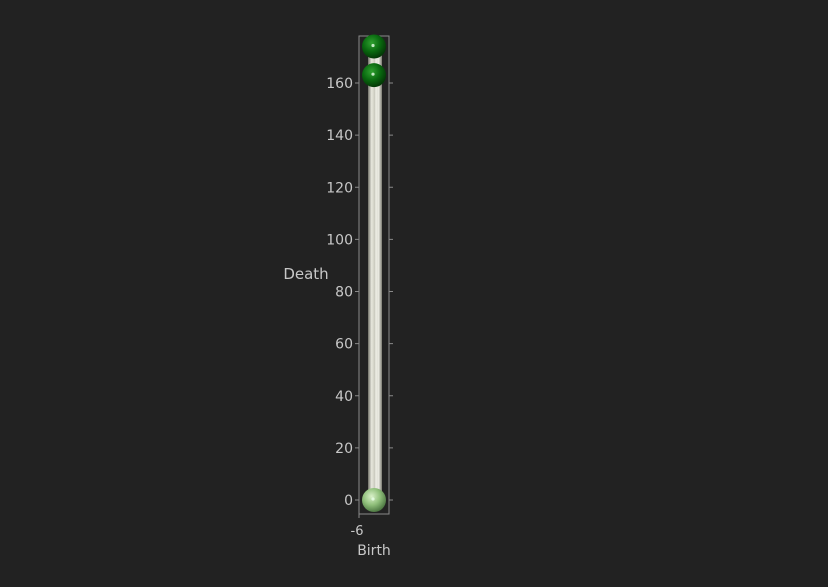 This screenshot has height=587, width=828. I want to click on x-axis-label: Birth, so click(374, 551).